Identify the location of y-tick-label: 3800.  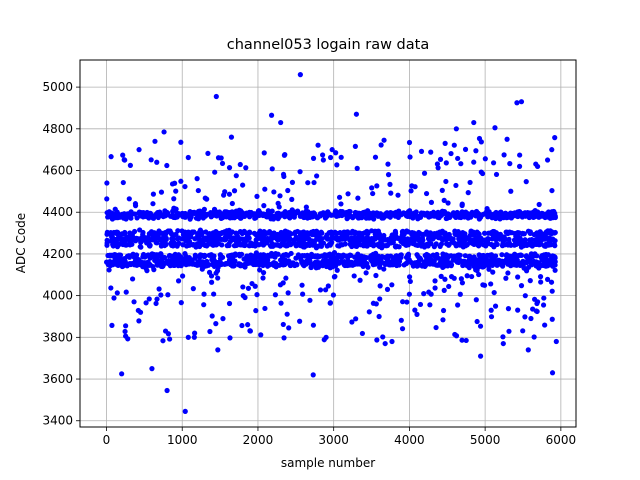
(57, 337).